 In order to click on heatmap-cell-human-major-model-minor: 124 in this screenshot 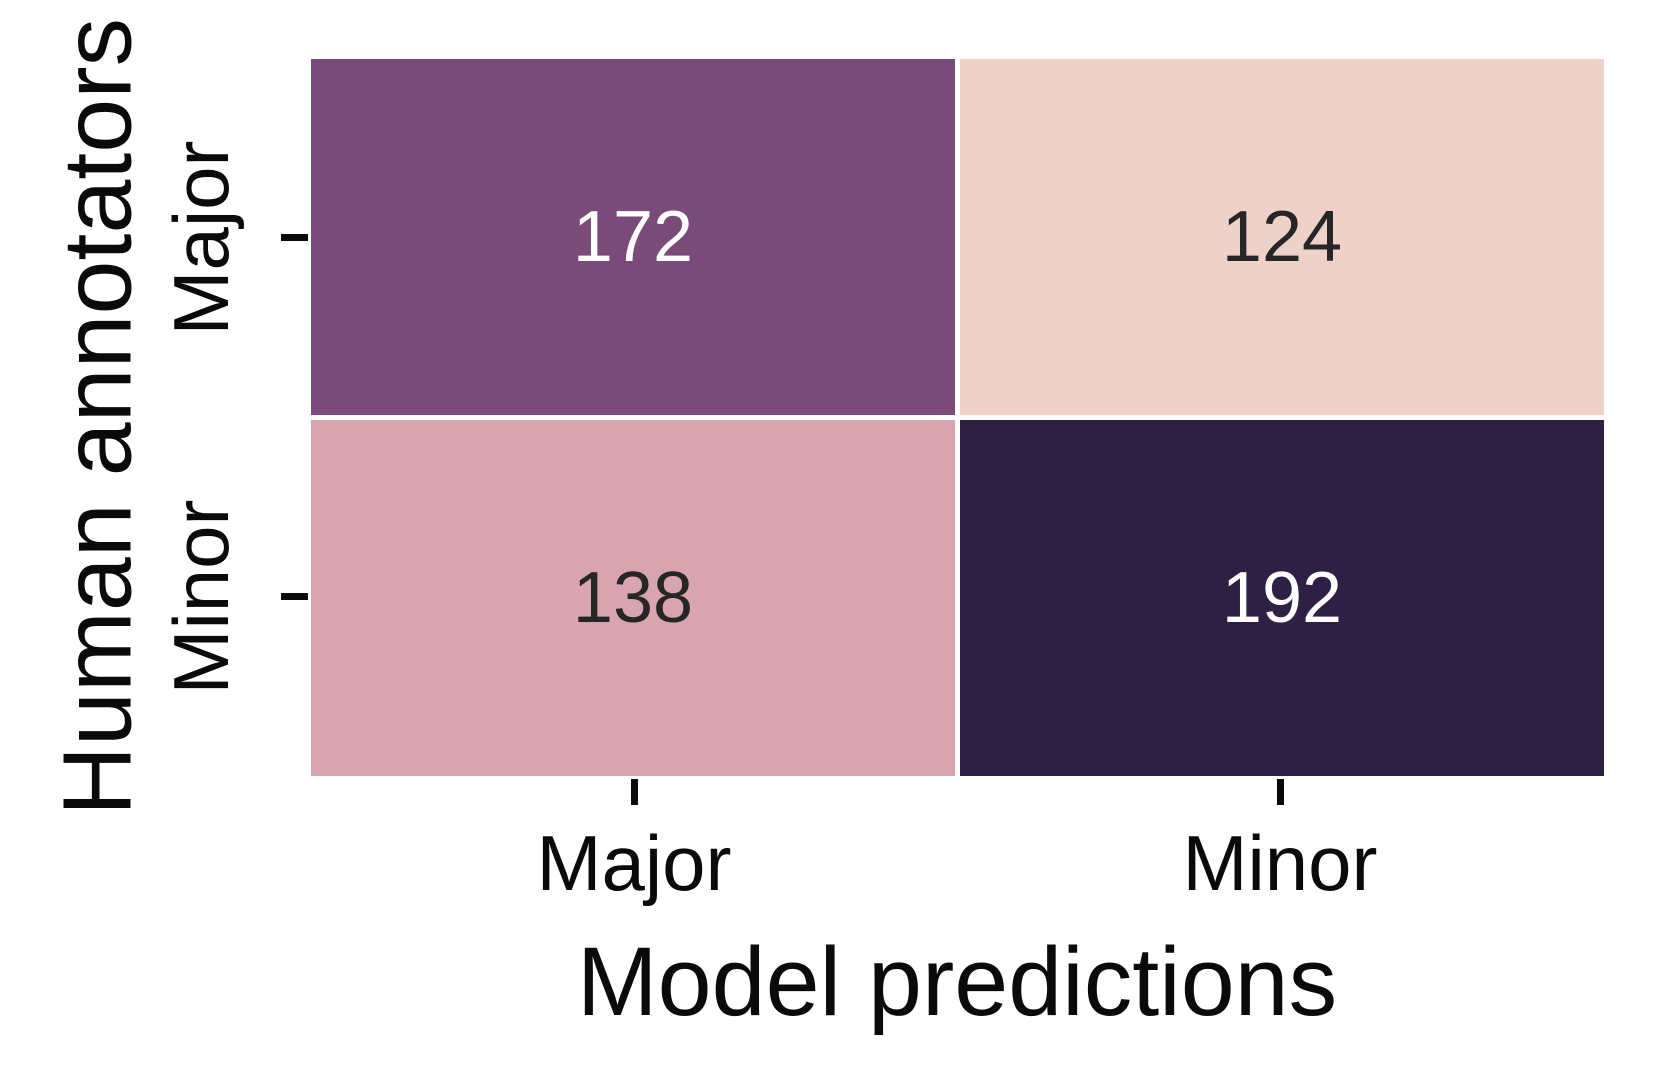, I will do `click(1282, 237)`.